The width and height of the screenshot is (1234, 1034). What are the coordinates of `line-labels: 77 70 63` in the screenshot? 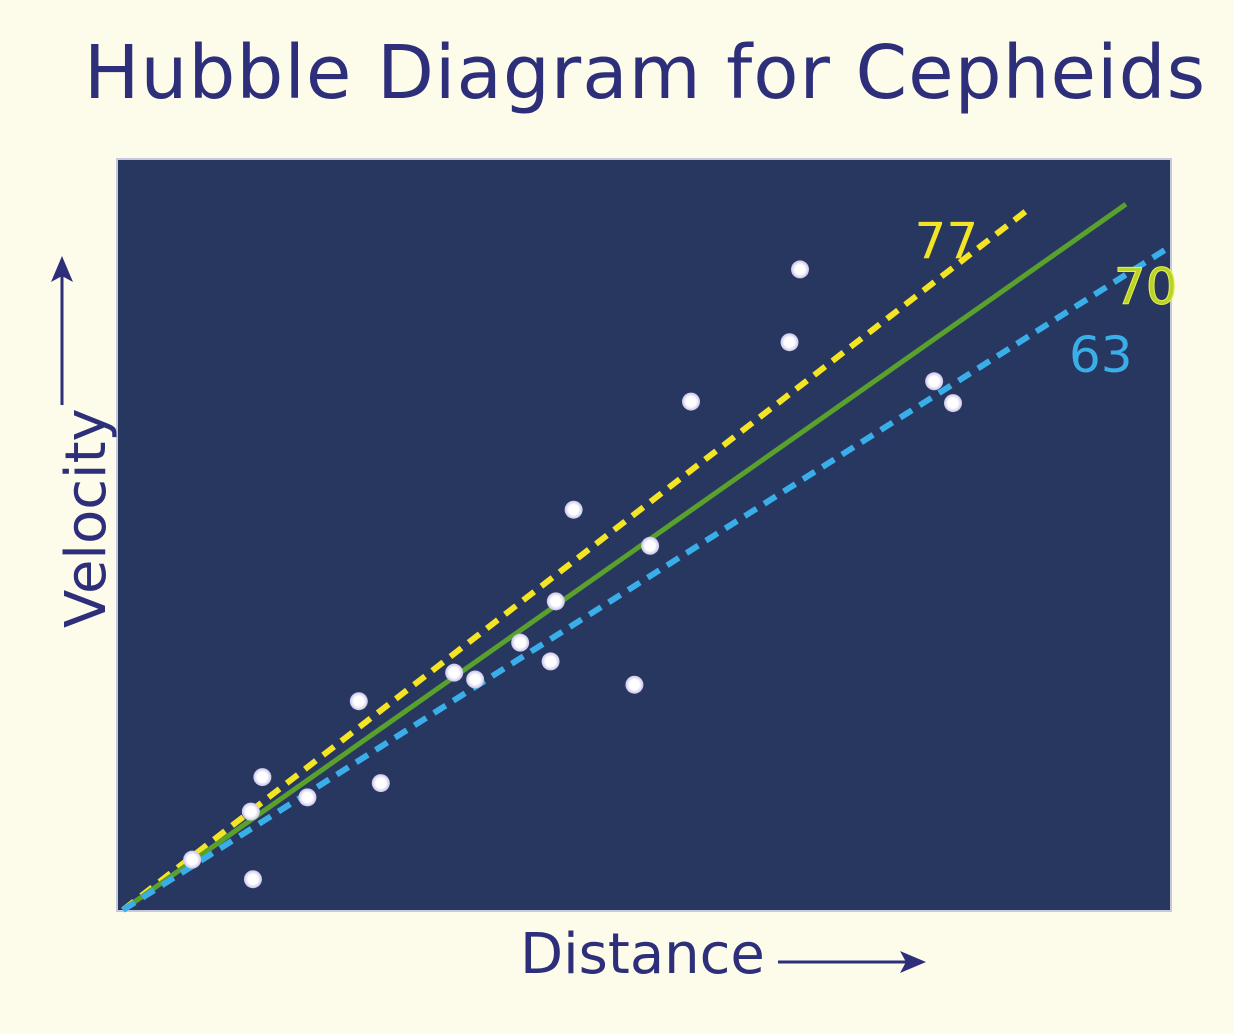 It's located at (1047, 298).